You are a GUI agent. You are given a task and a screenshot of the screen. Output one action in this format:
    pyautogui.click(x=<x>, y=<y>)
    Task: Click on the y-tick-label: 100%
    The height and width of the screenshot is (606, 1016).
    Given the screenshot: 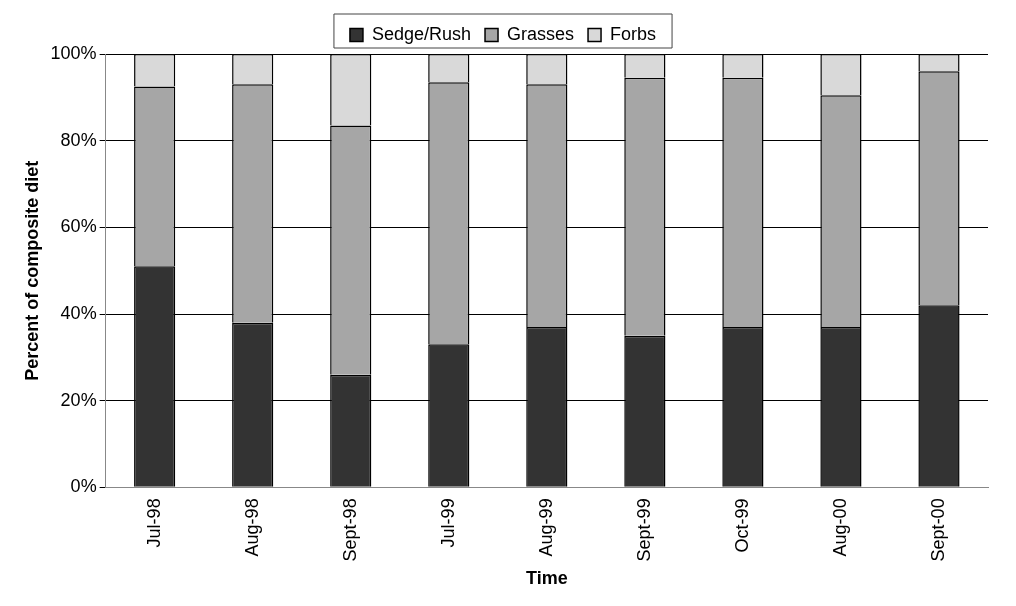 What is the action you would take?
    pyautogui.click(x=73, y=52)
    